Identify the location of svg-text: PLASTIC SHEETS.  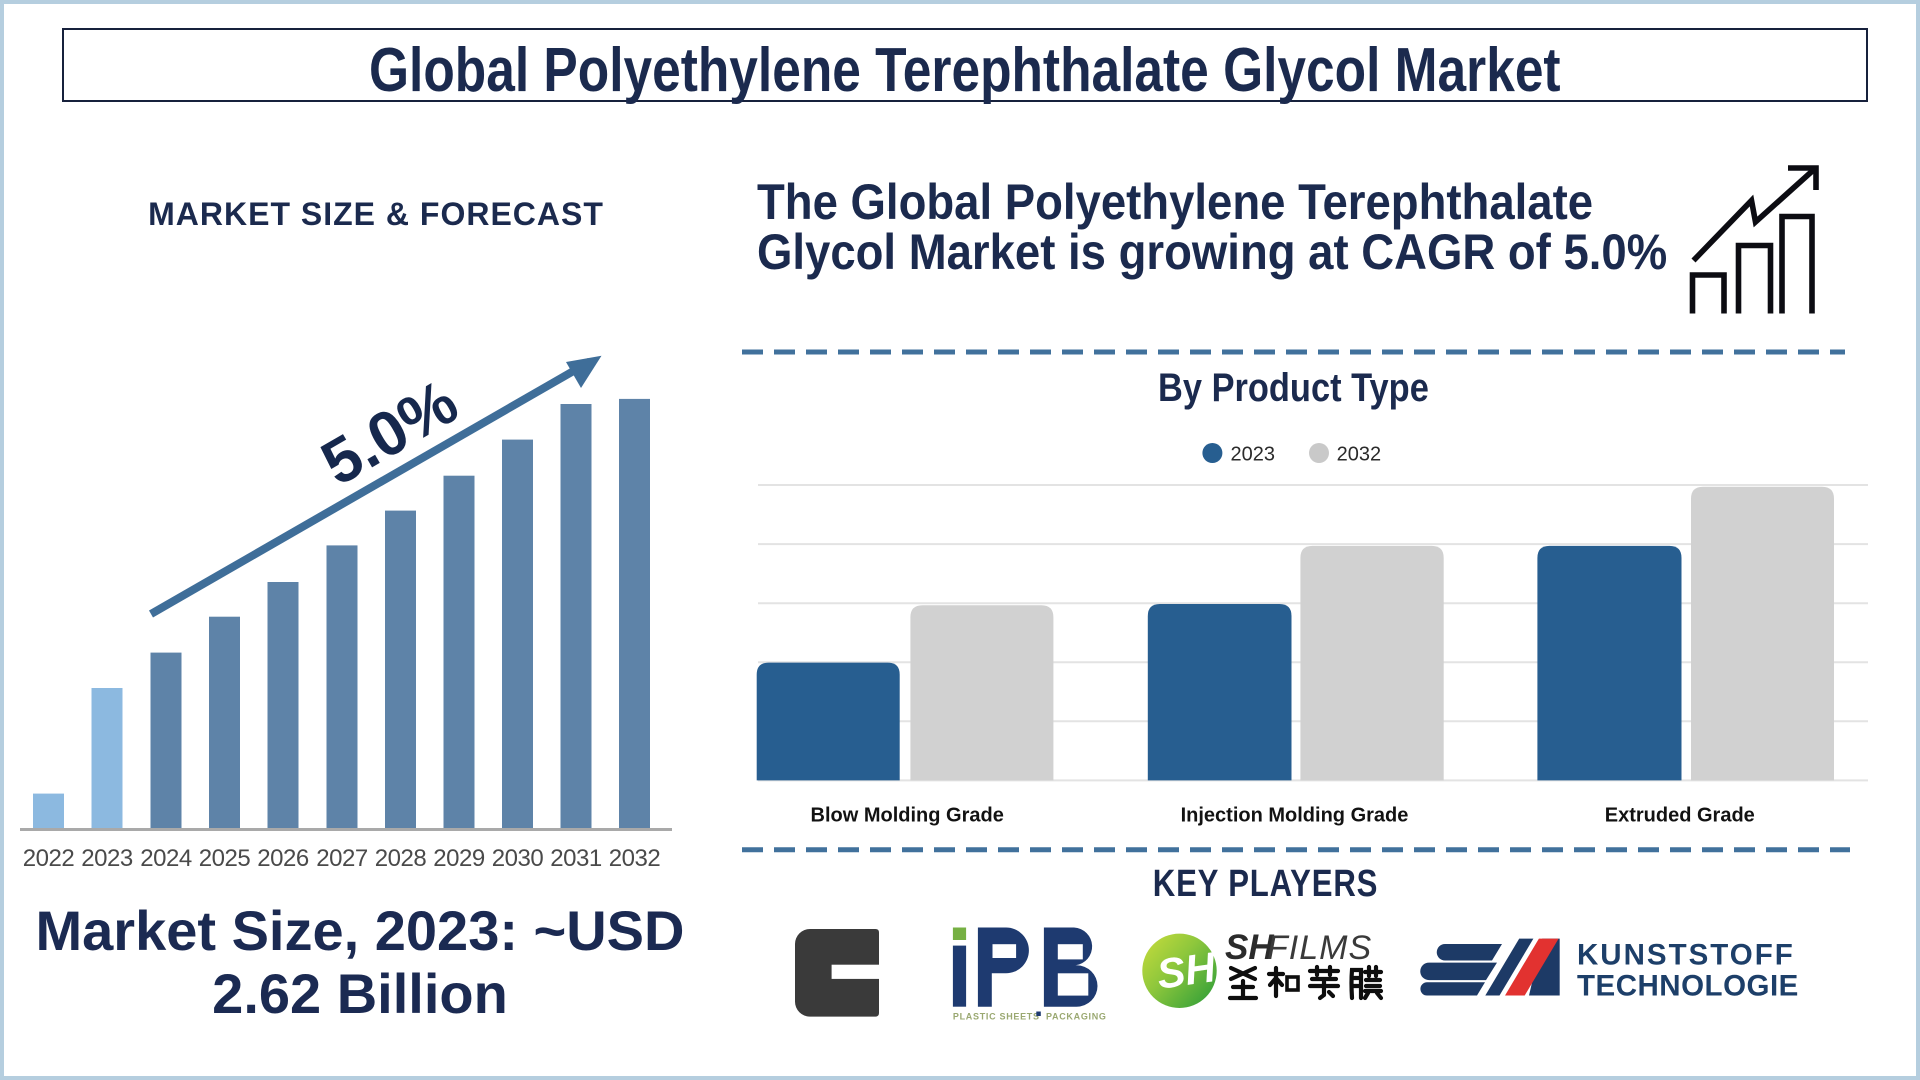
(996, 1017).